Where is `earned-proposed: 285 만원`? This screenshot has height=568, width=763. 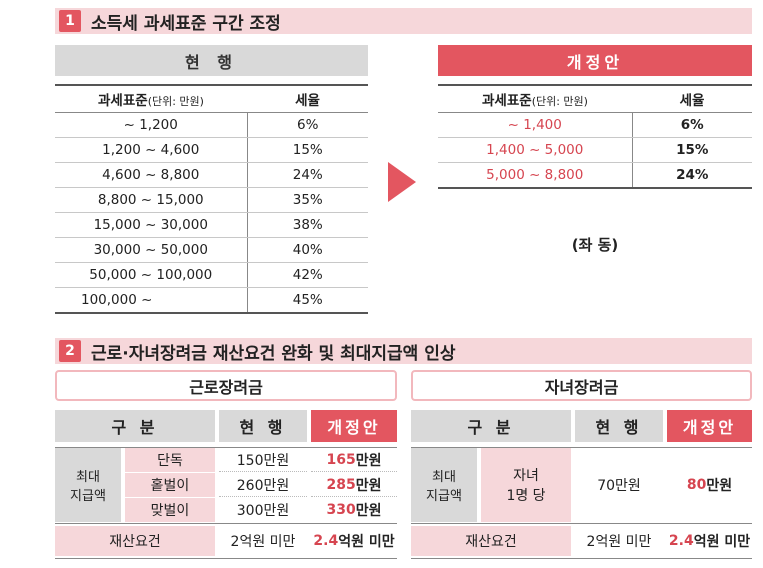
earned-proposed: 285 만원 is located at coordinates (354, 485).